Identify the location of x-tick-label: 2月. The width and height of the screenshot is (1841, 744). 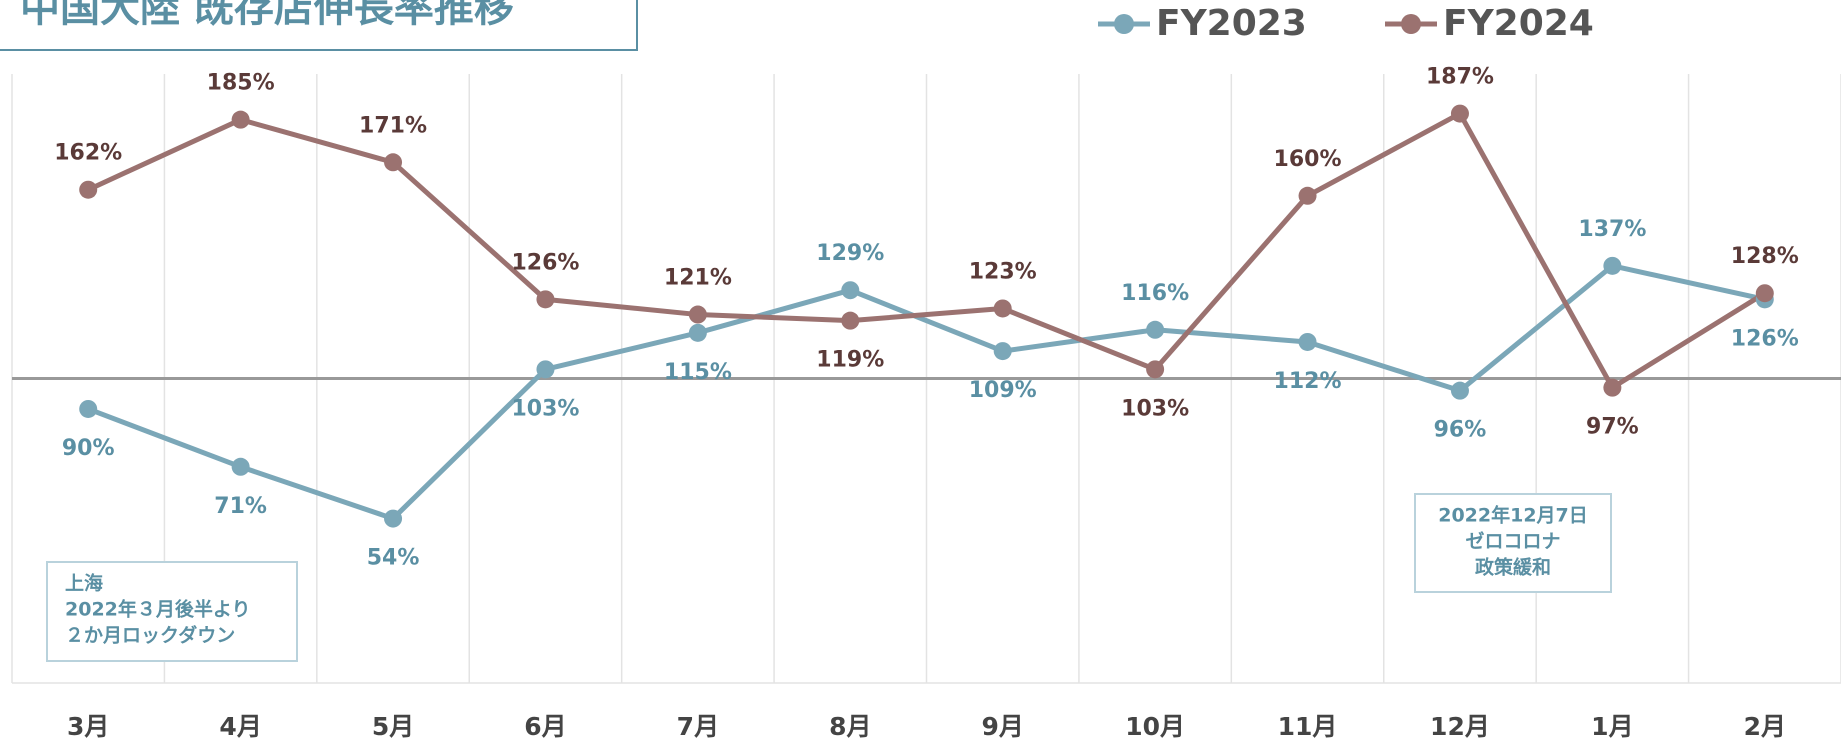
(1765, 726).